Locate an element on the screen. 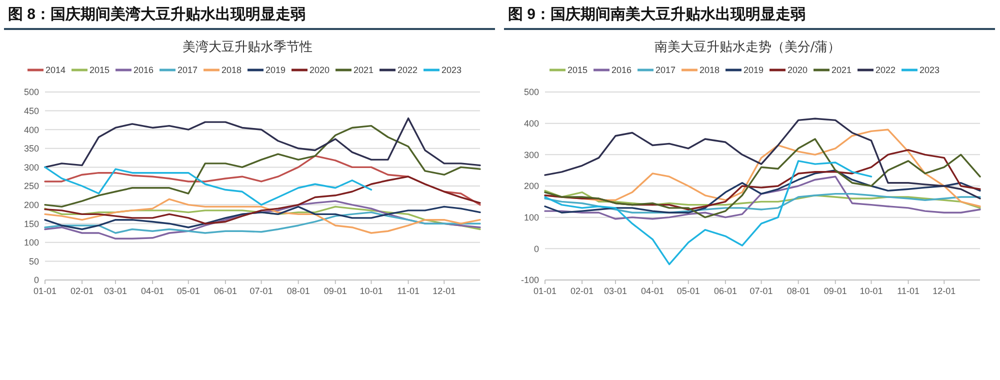 The image size is (1000, 380). y-tick-label: 50 is located at coordinates (33, 261).